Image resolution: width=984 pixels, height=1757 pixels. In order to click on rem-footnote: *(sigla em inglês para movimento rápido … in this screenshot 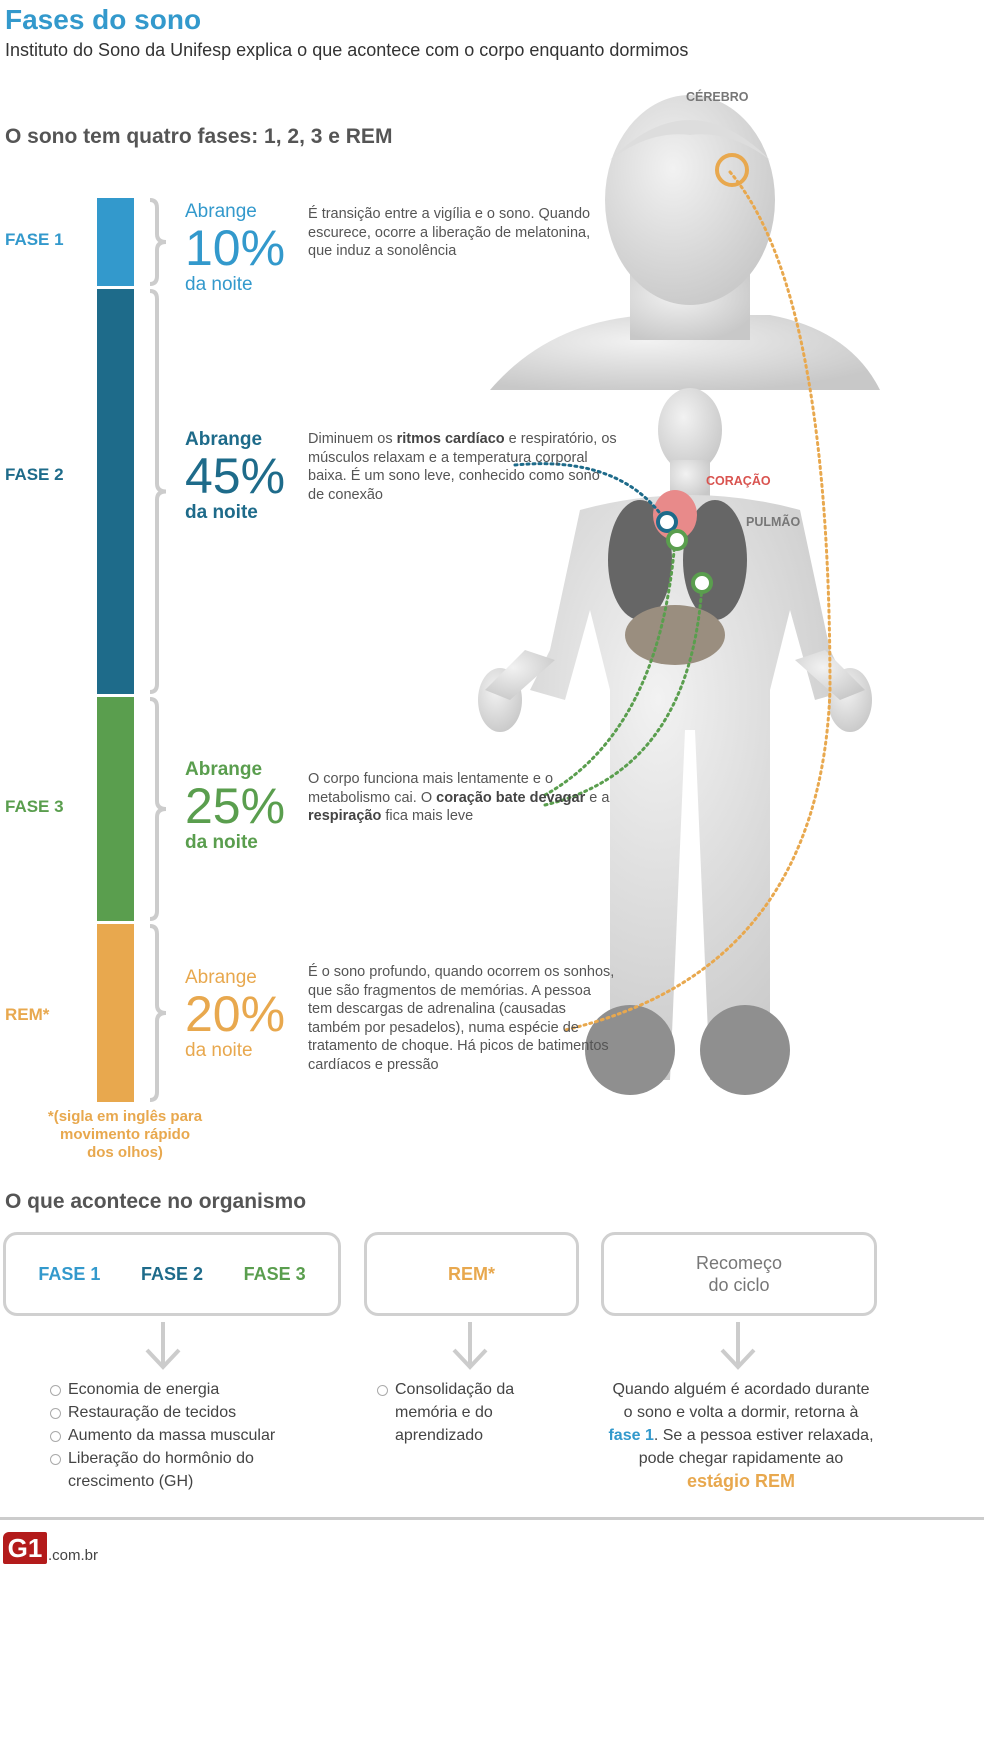, I will do `click(125, 1134)`.